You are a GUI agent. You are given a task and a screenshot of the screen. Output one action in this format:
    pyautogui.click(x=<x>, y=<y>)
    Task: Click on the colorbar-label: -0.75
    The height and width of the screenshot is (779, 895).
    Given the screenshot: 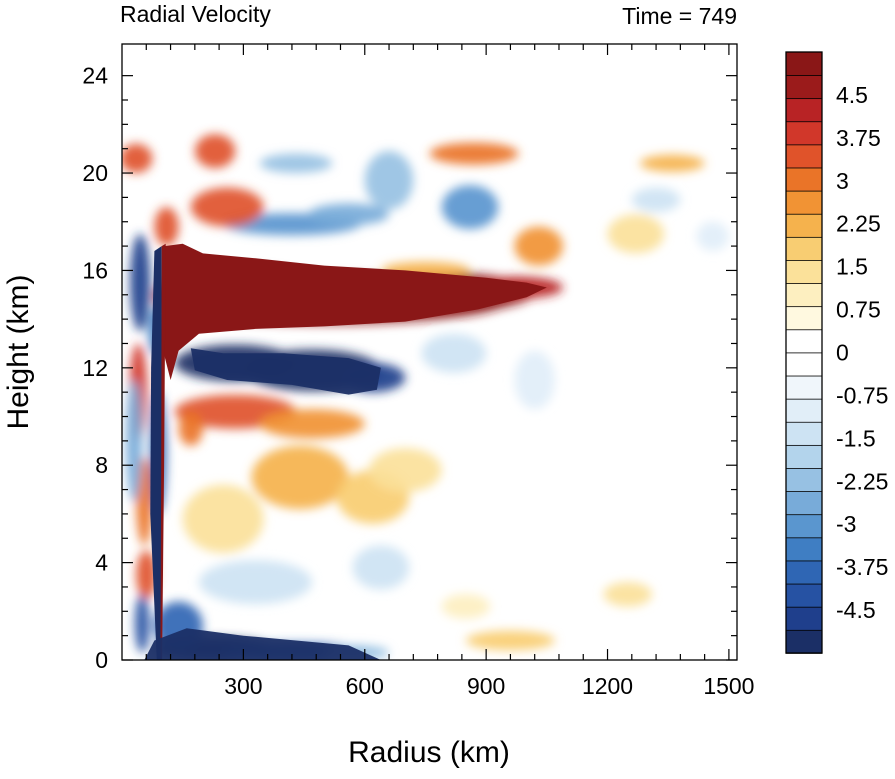 What is the action you would take?
    pyautogui.click(x=862, y=395)
    